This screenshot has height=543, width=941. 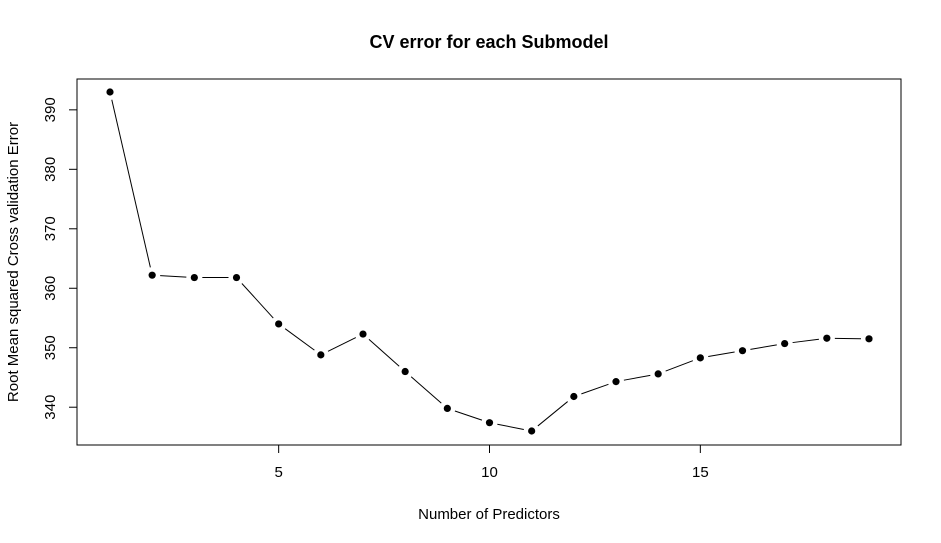 What do you see at coordinates (50, 228) in the screenshot?
I see `y-tick-label: 370` at bounding box center [50, 228].